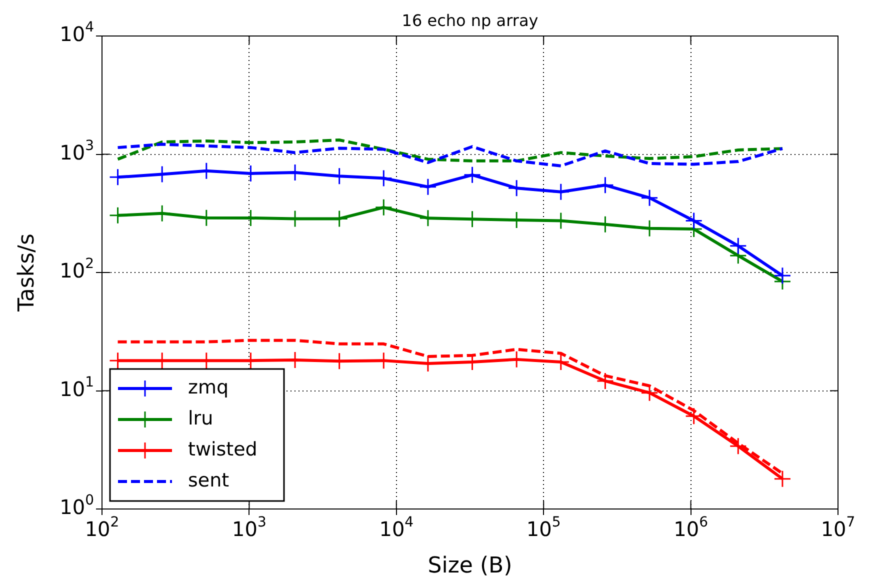  Describe the element at coordinates (208, 387) in the screenshot. I see `legend-label: zmq` at that location.